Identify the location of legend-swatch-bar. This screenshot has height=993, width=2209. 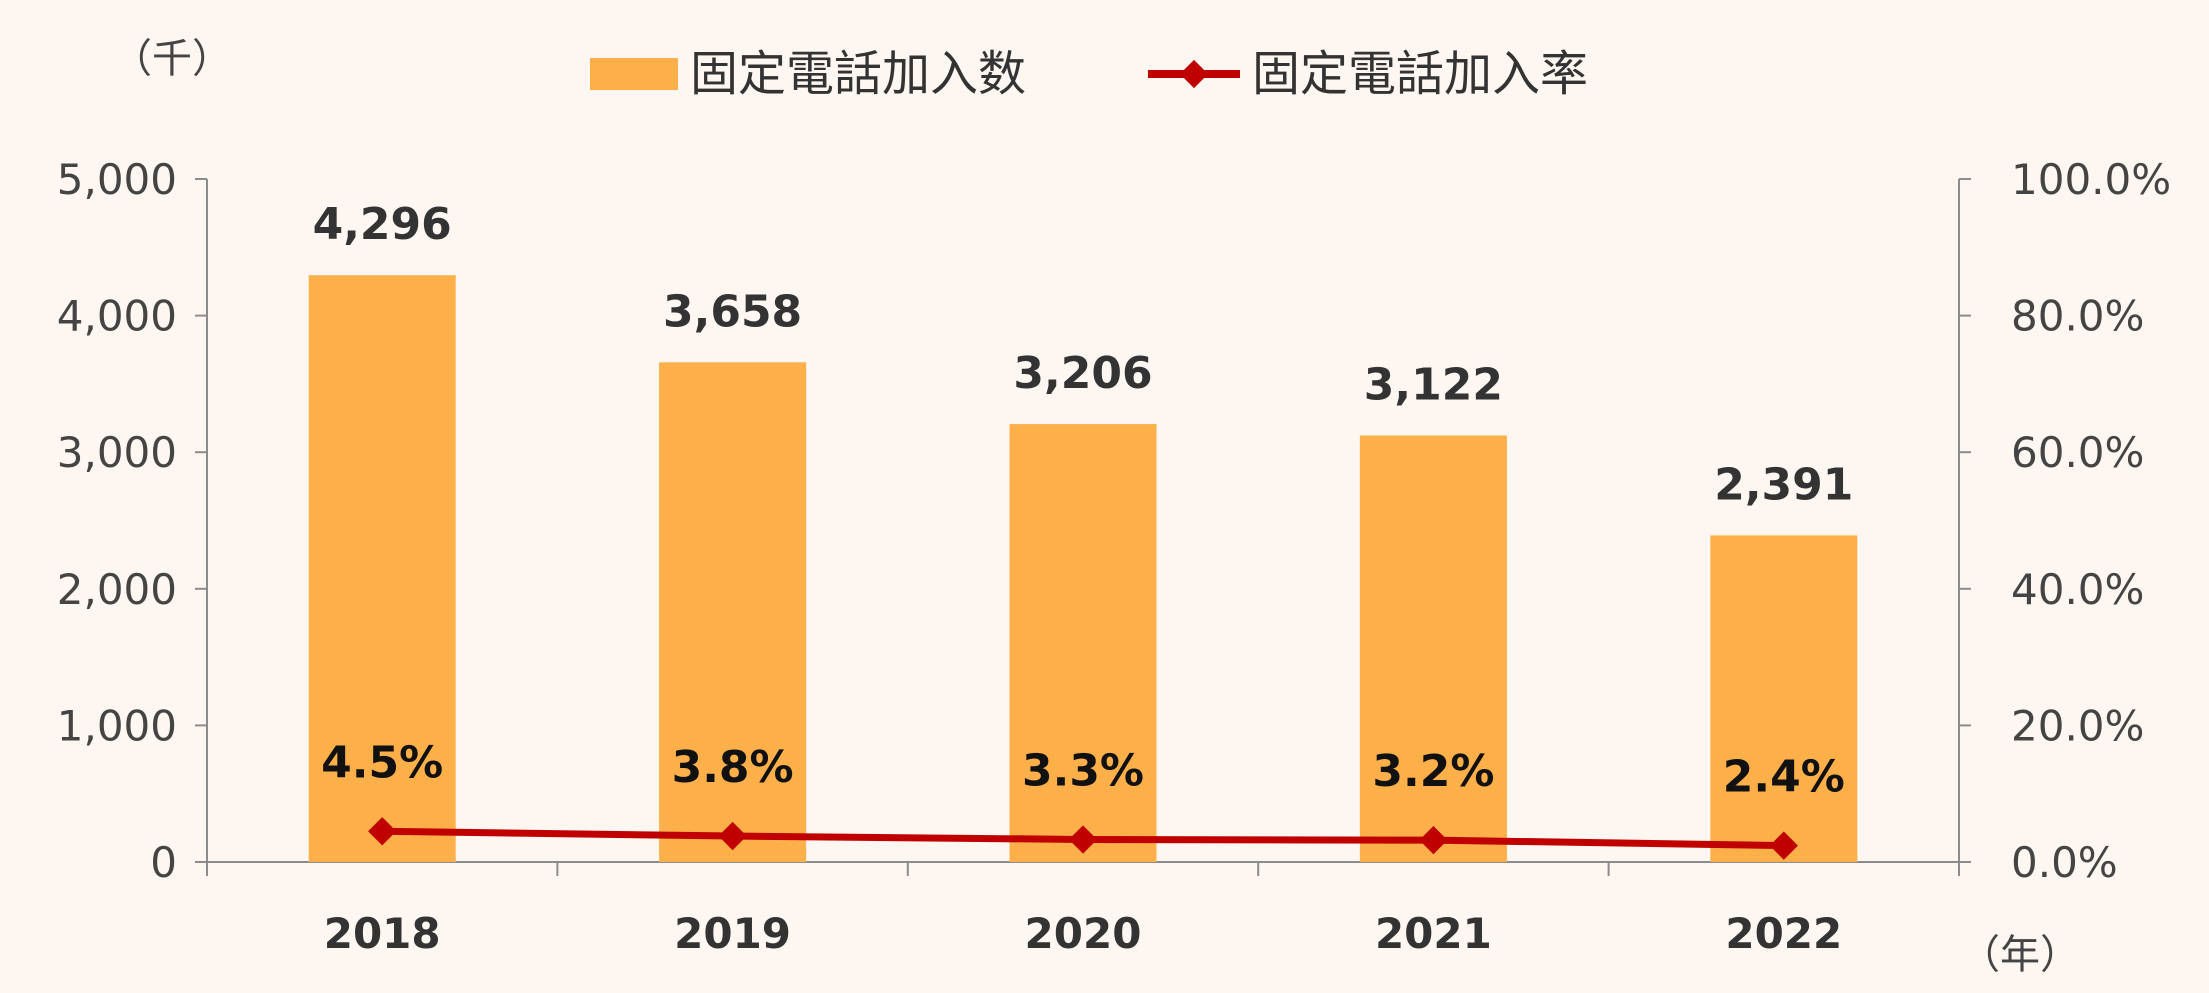
(634, 74).